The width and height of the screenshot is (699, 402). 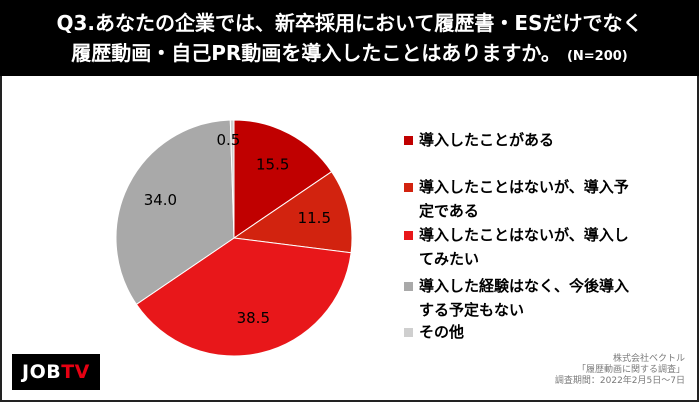 I want to click on logo-text-tv: TV, so click(x=75, y=372).